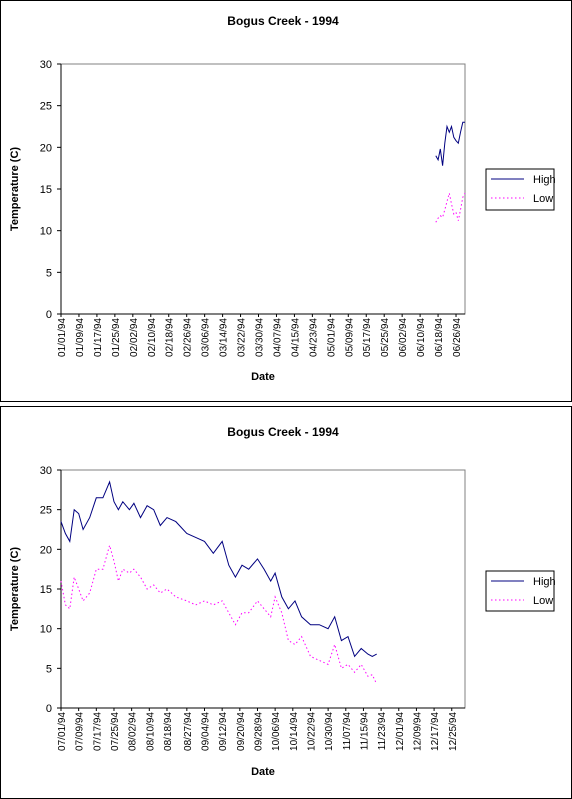  I want to click on x-tick-label: 12/09/94, so click(417, 731).